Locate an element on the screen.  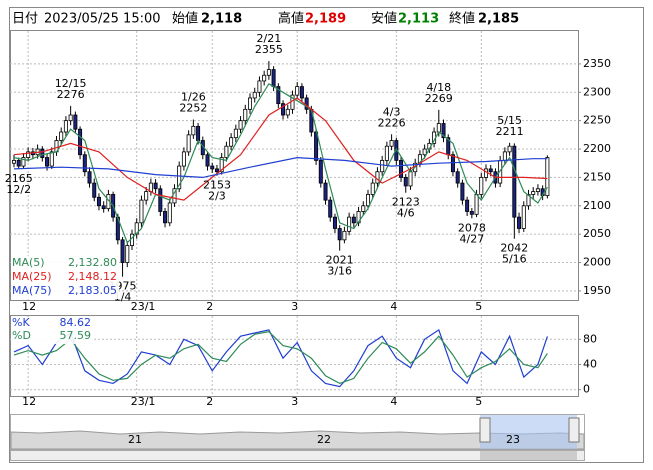
scrollbar is located at coordinates (297, 455).